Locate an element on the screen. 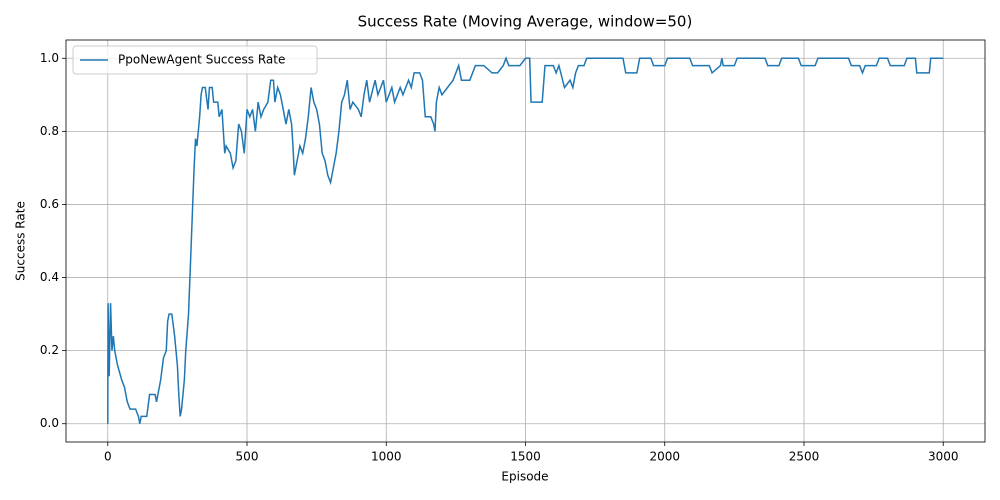 This screenshot has height=500, width=1000. y-tick-label: 0.6 is located at coordinates (49, 204).